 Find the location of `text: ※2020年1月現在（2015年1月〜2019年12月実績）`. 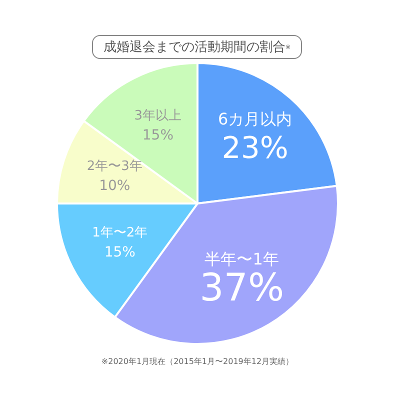

text: ※2020年1月現在（2015年1月〜2019年12月実績） is located at coordinates (197, 361).